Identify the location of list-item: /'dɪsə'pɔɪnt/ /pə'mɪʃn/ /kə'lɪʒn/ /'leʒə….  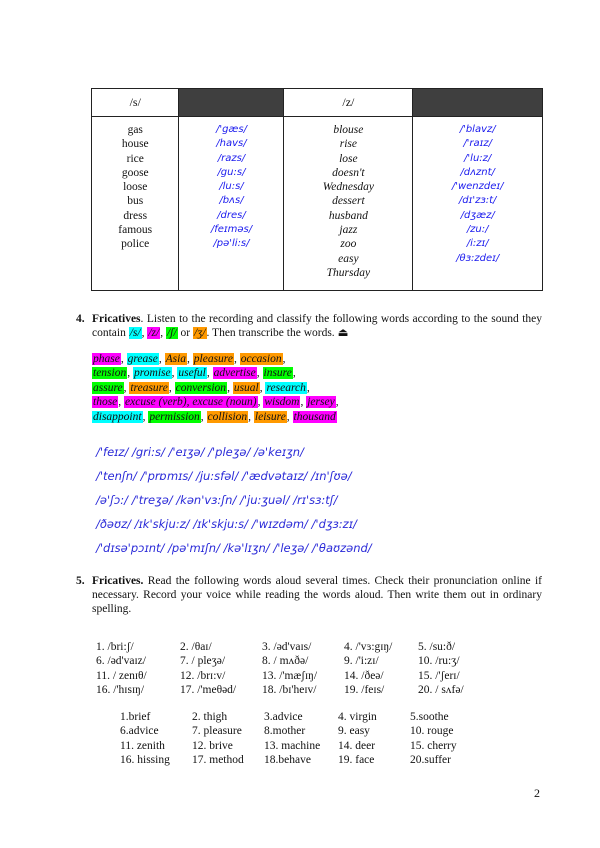
(234, 548).